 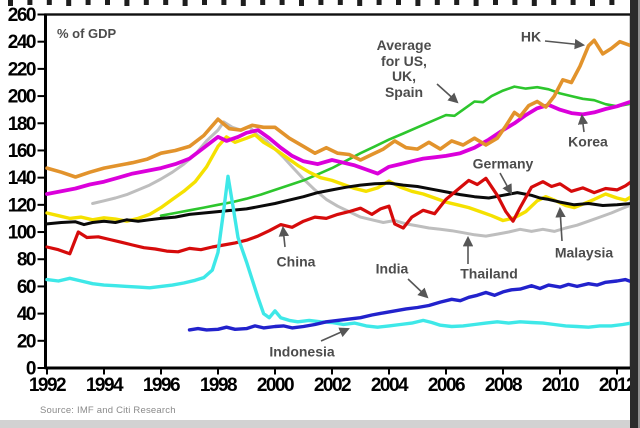 What do you see at coordinates (87, 33) in the screenshot?
I see `y-axis-unit-label: % of GDP` at bounding box center [87, 33].